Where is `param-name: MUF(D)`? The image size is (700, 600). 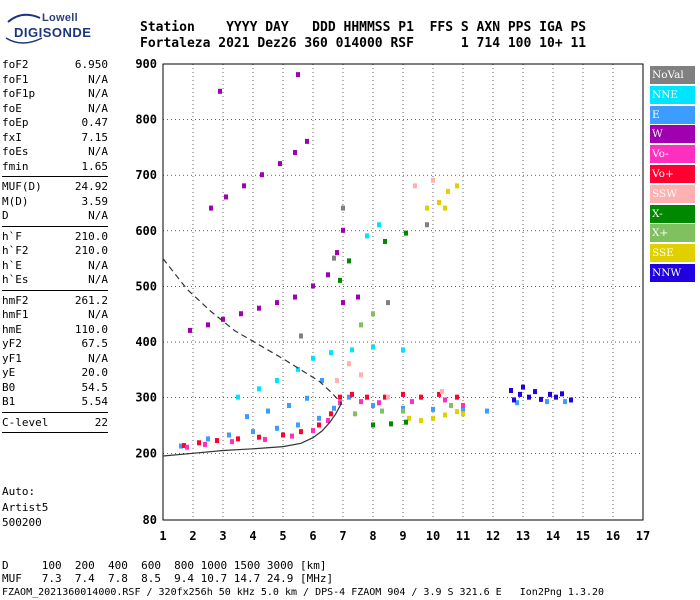
param-name: MUF(D) is located at coordinates (22, 186).